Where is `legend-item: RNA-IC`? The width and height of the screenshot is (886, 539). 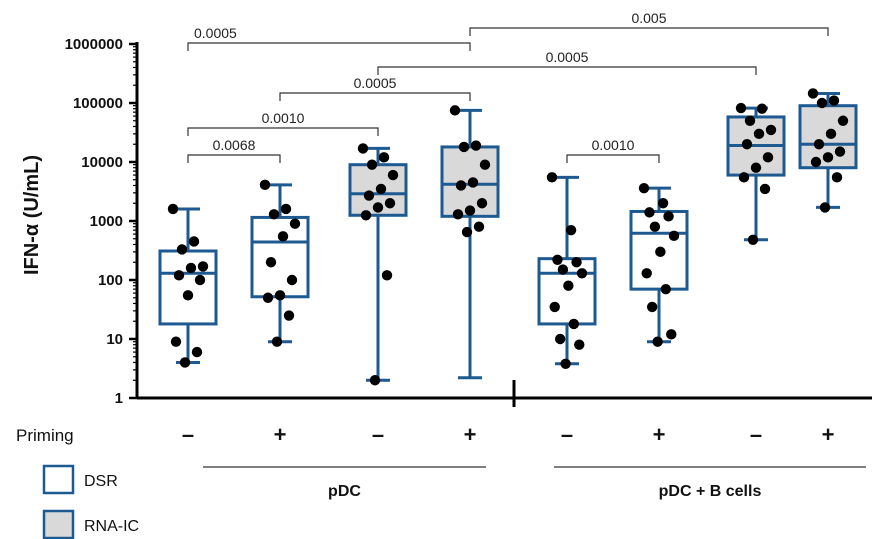
legend-item: RNA-IC is located at coordinates (90, 524).